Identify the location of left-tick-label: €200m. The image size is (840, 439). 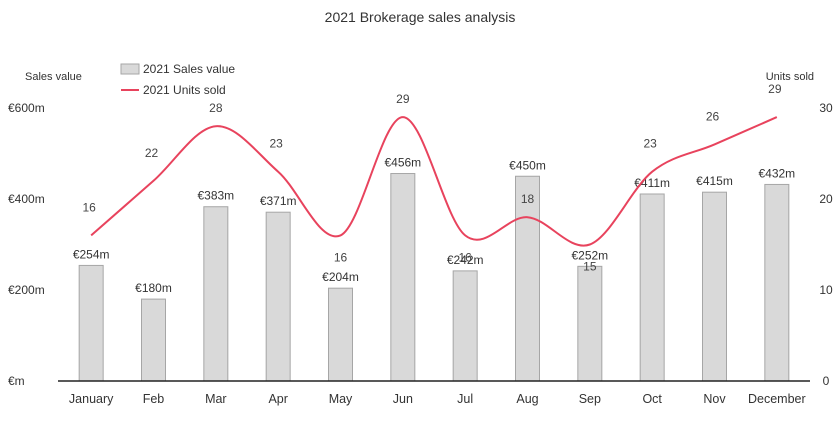
(26, 290).